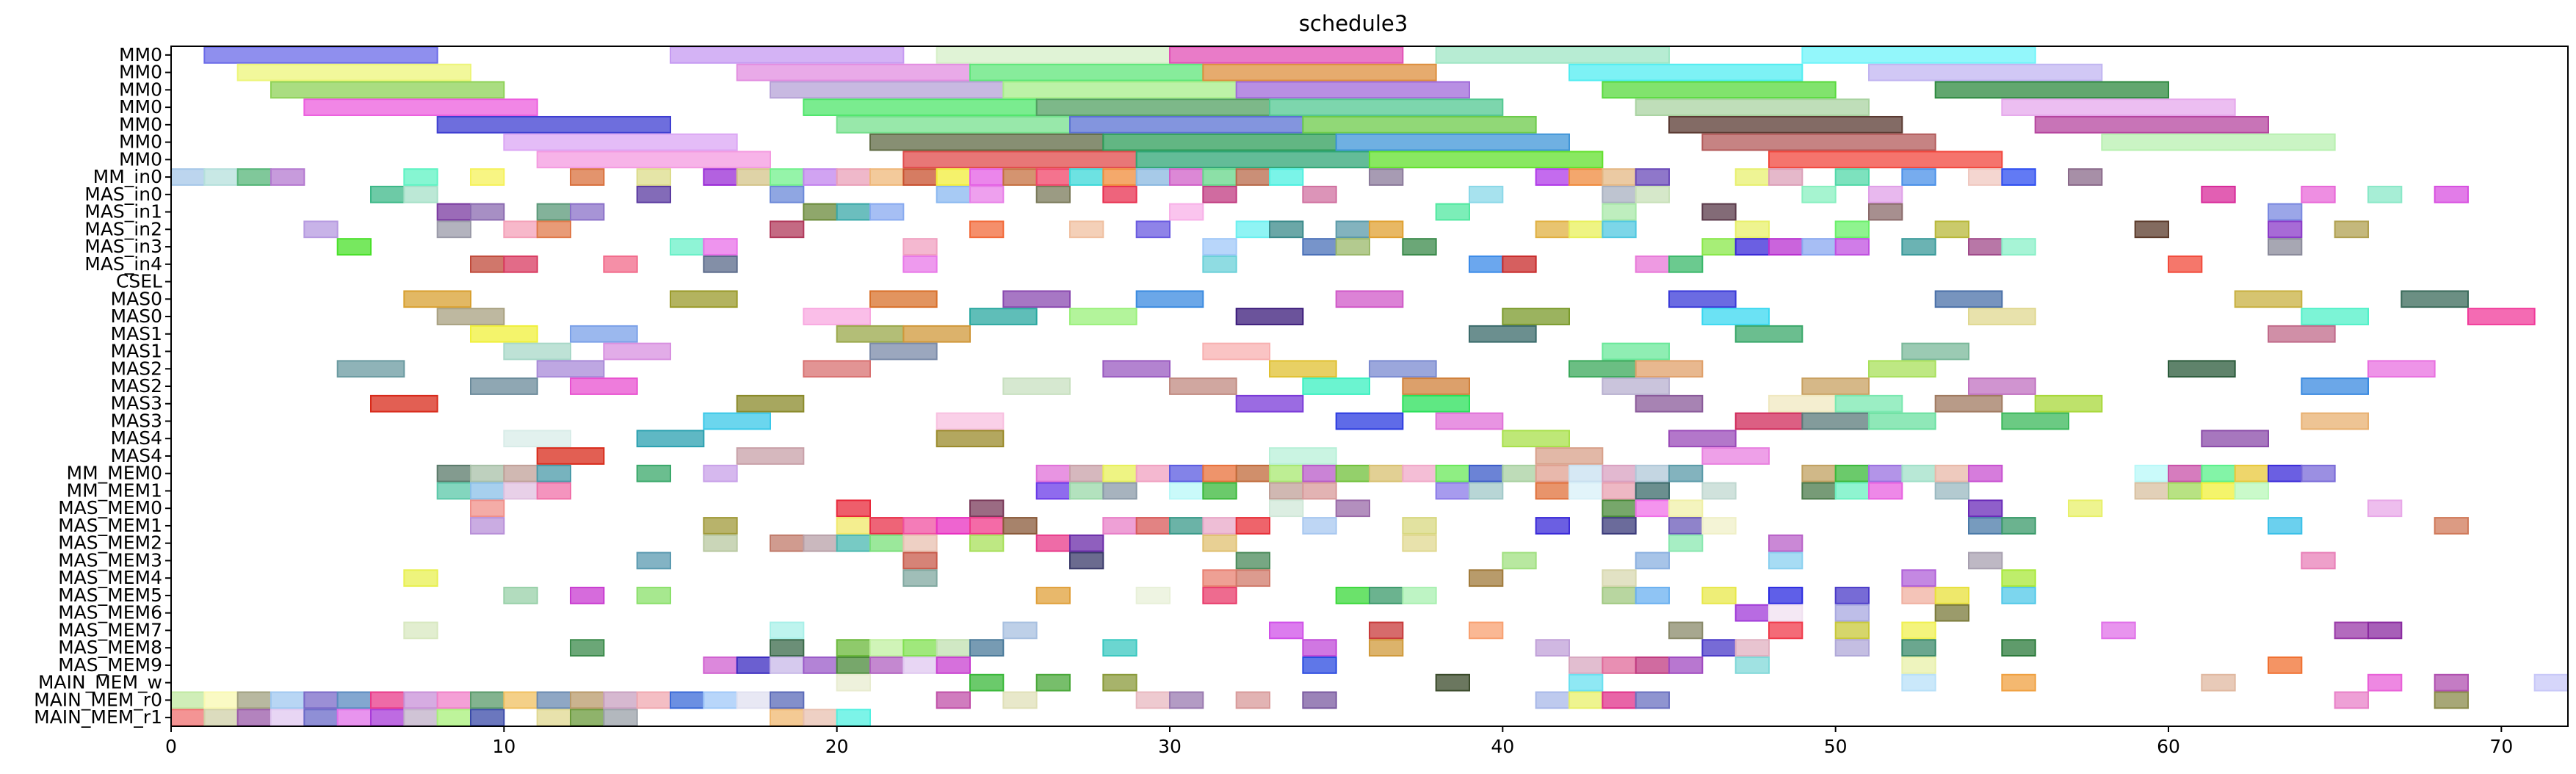 The image size is (2576, 774). Describe the element at coordinates (123, 246) in the screenshot. I see `y-tick-label: MAS_in3` at that location.